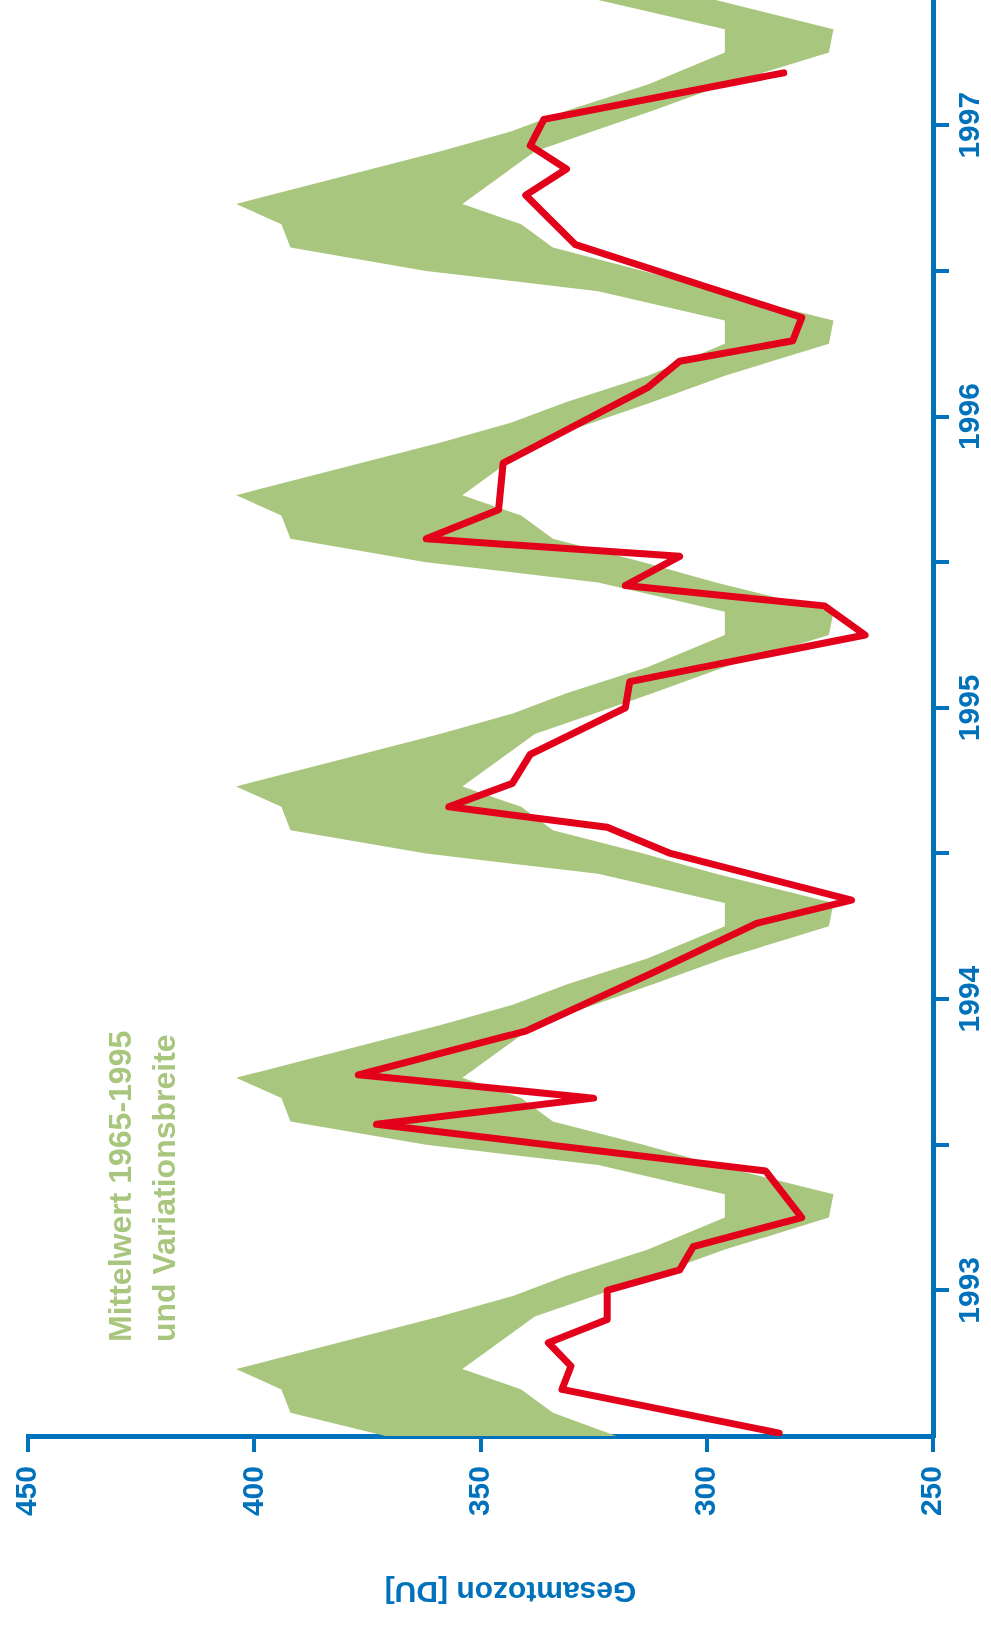 The width and height of the screenshot is (991, 1626). What do you see at coordinates (969, 416) in the screenshot?
I see `y-tick-label: 1996` at bounding box center [969, 416].